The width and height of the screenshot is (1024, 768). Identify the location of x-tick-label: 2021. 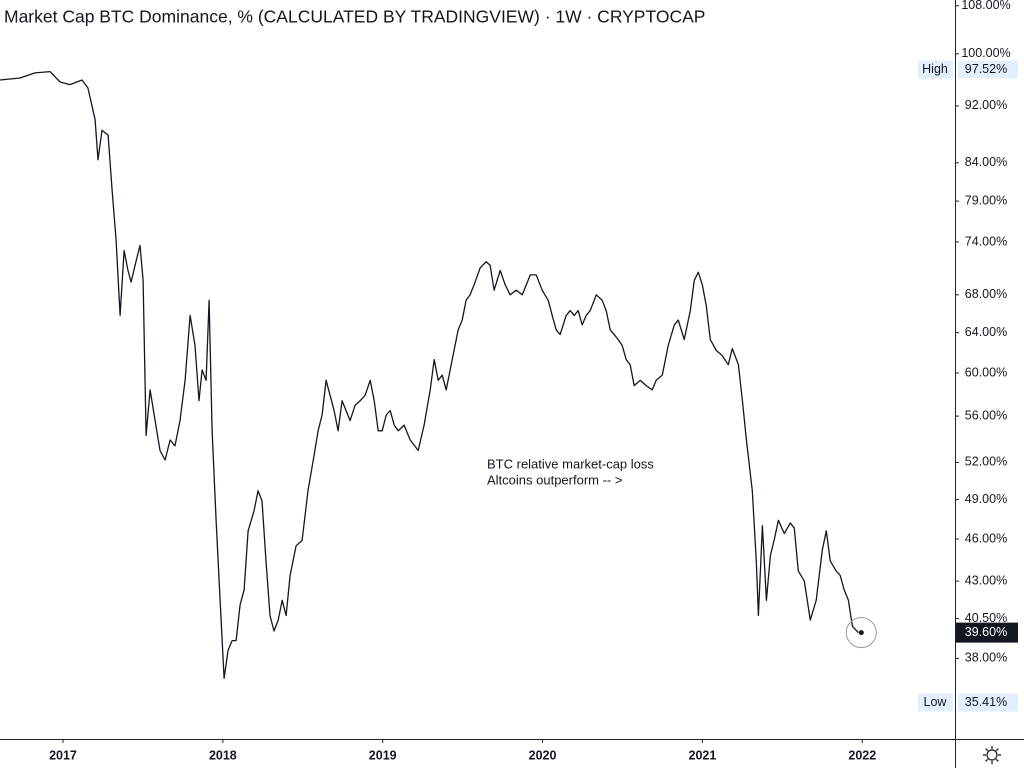
(703, 755).